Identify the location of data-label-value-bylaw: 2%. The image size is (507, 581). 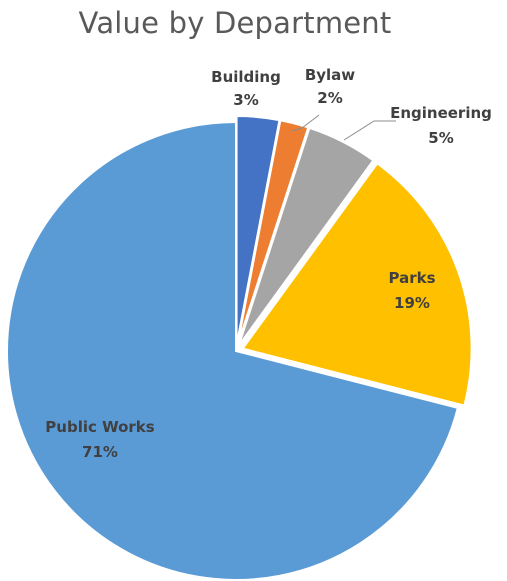
(329, 98).